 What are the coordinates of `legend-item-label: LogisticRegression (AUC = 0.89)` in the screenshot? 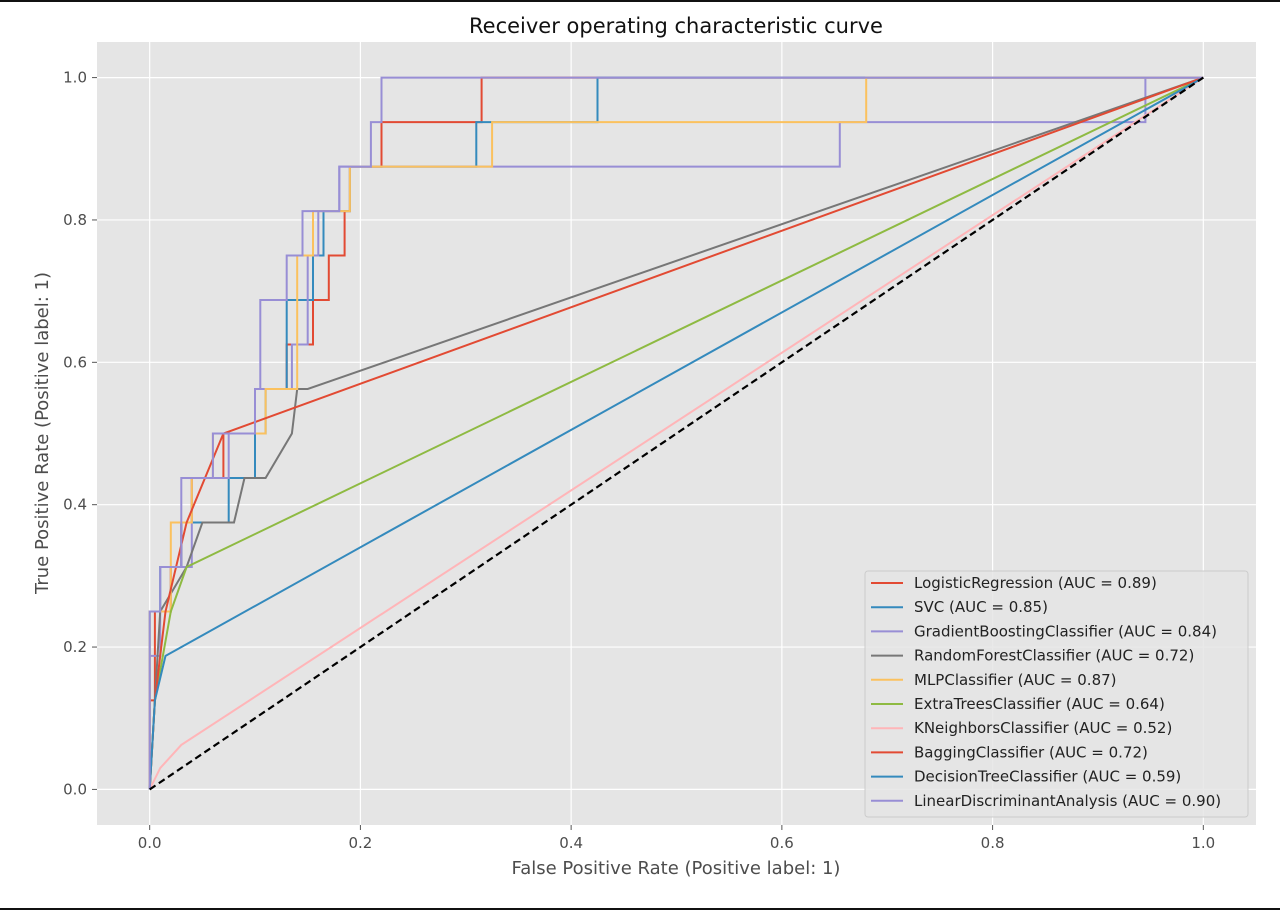 It's located at (1035, 583).